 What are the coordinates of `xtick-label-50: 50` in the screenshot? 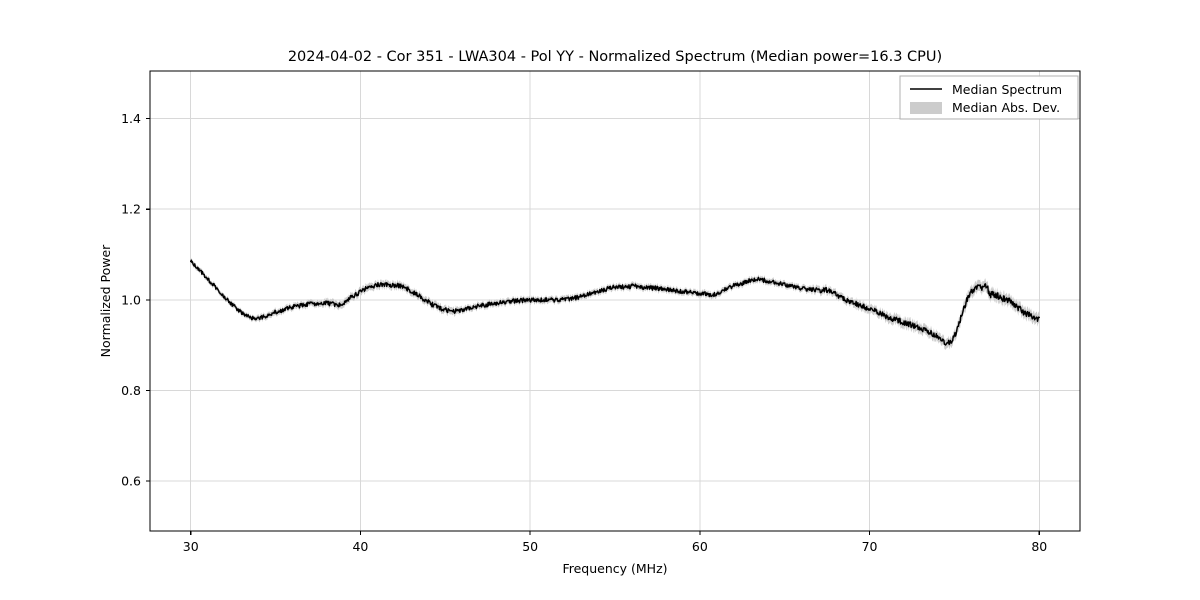 It's located at (530, 546).